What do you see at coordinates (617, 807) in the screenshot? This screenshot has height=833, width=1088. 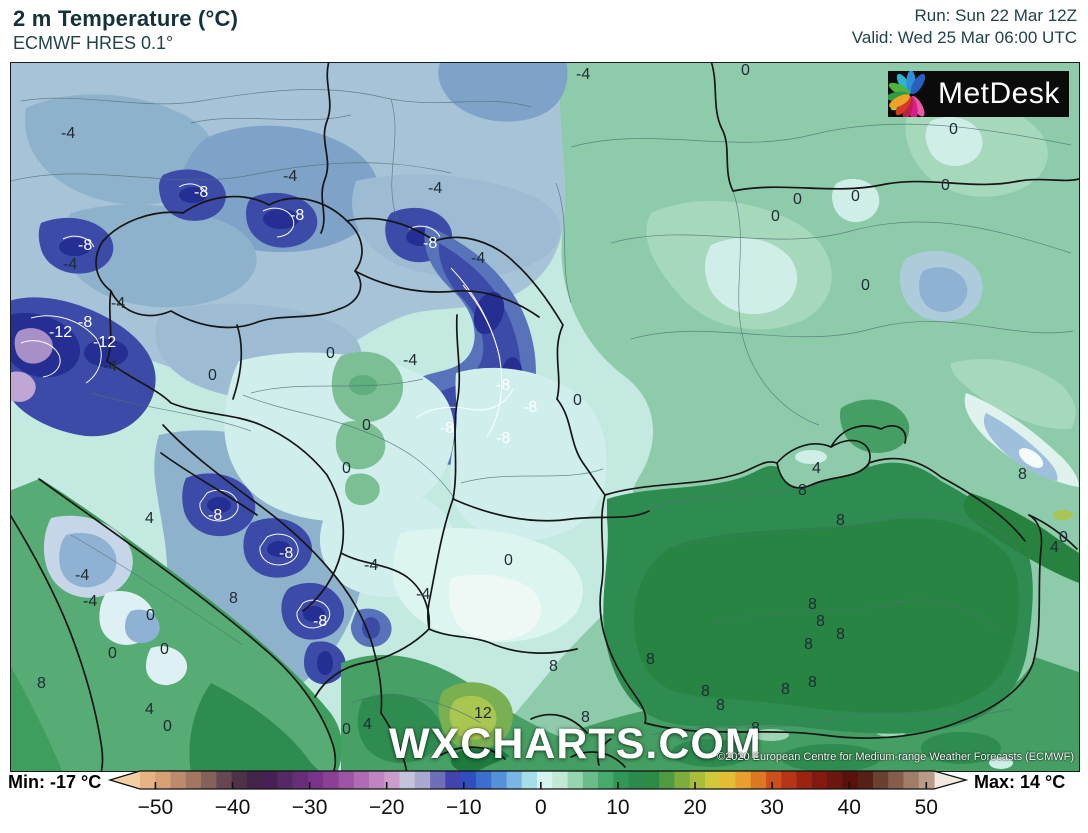 I see `svg-text: 10` at bounding box center [617, 807].